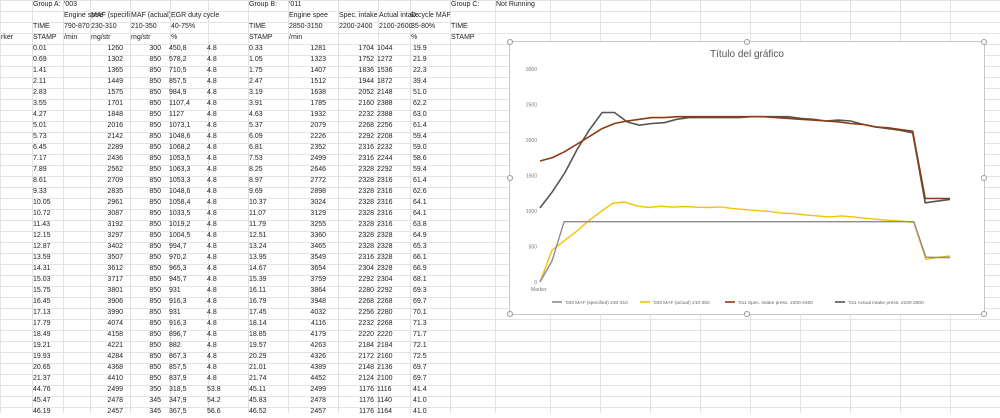 Image resolution: width=1000 pixels, height=418 pixels. I want to click on cell: 1323, so click(318, 59).